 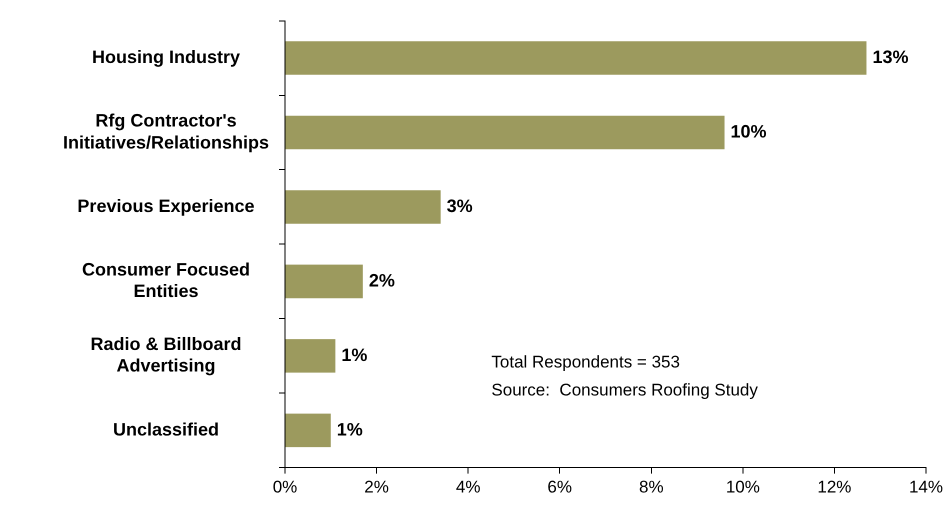 I want to click on y-tick-label: Consumer Focused Entities, so click(x=166, y=281).